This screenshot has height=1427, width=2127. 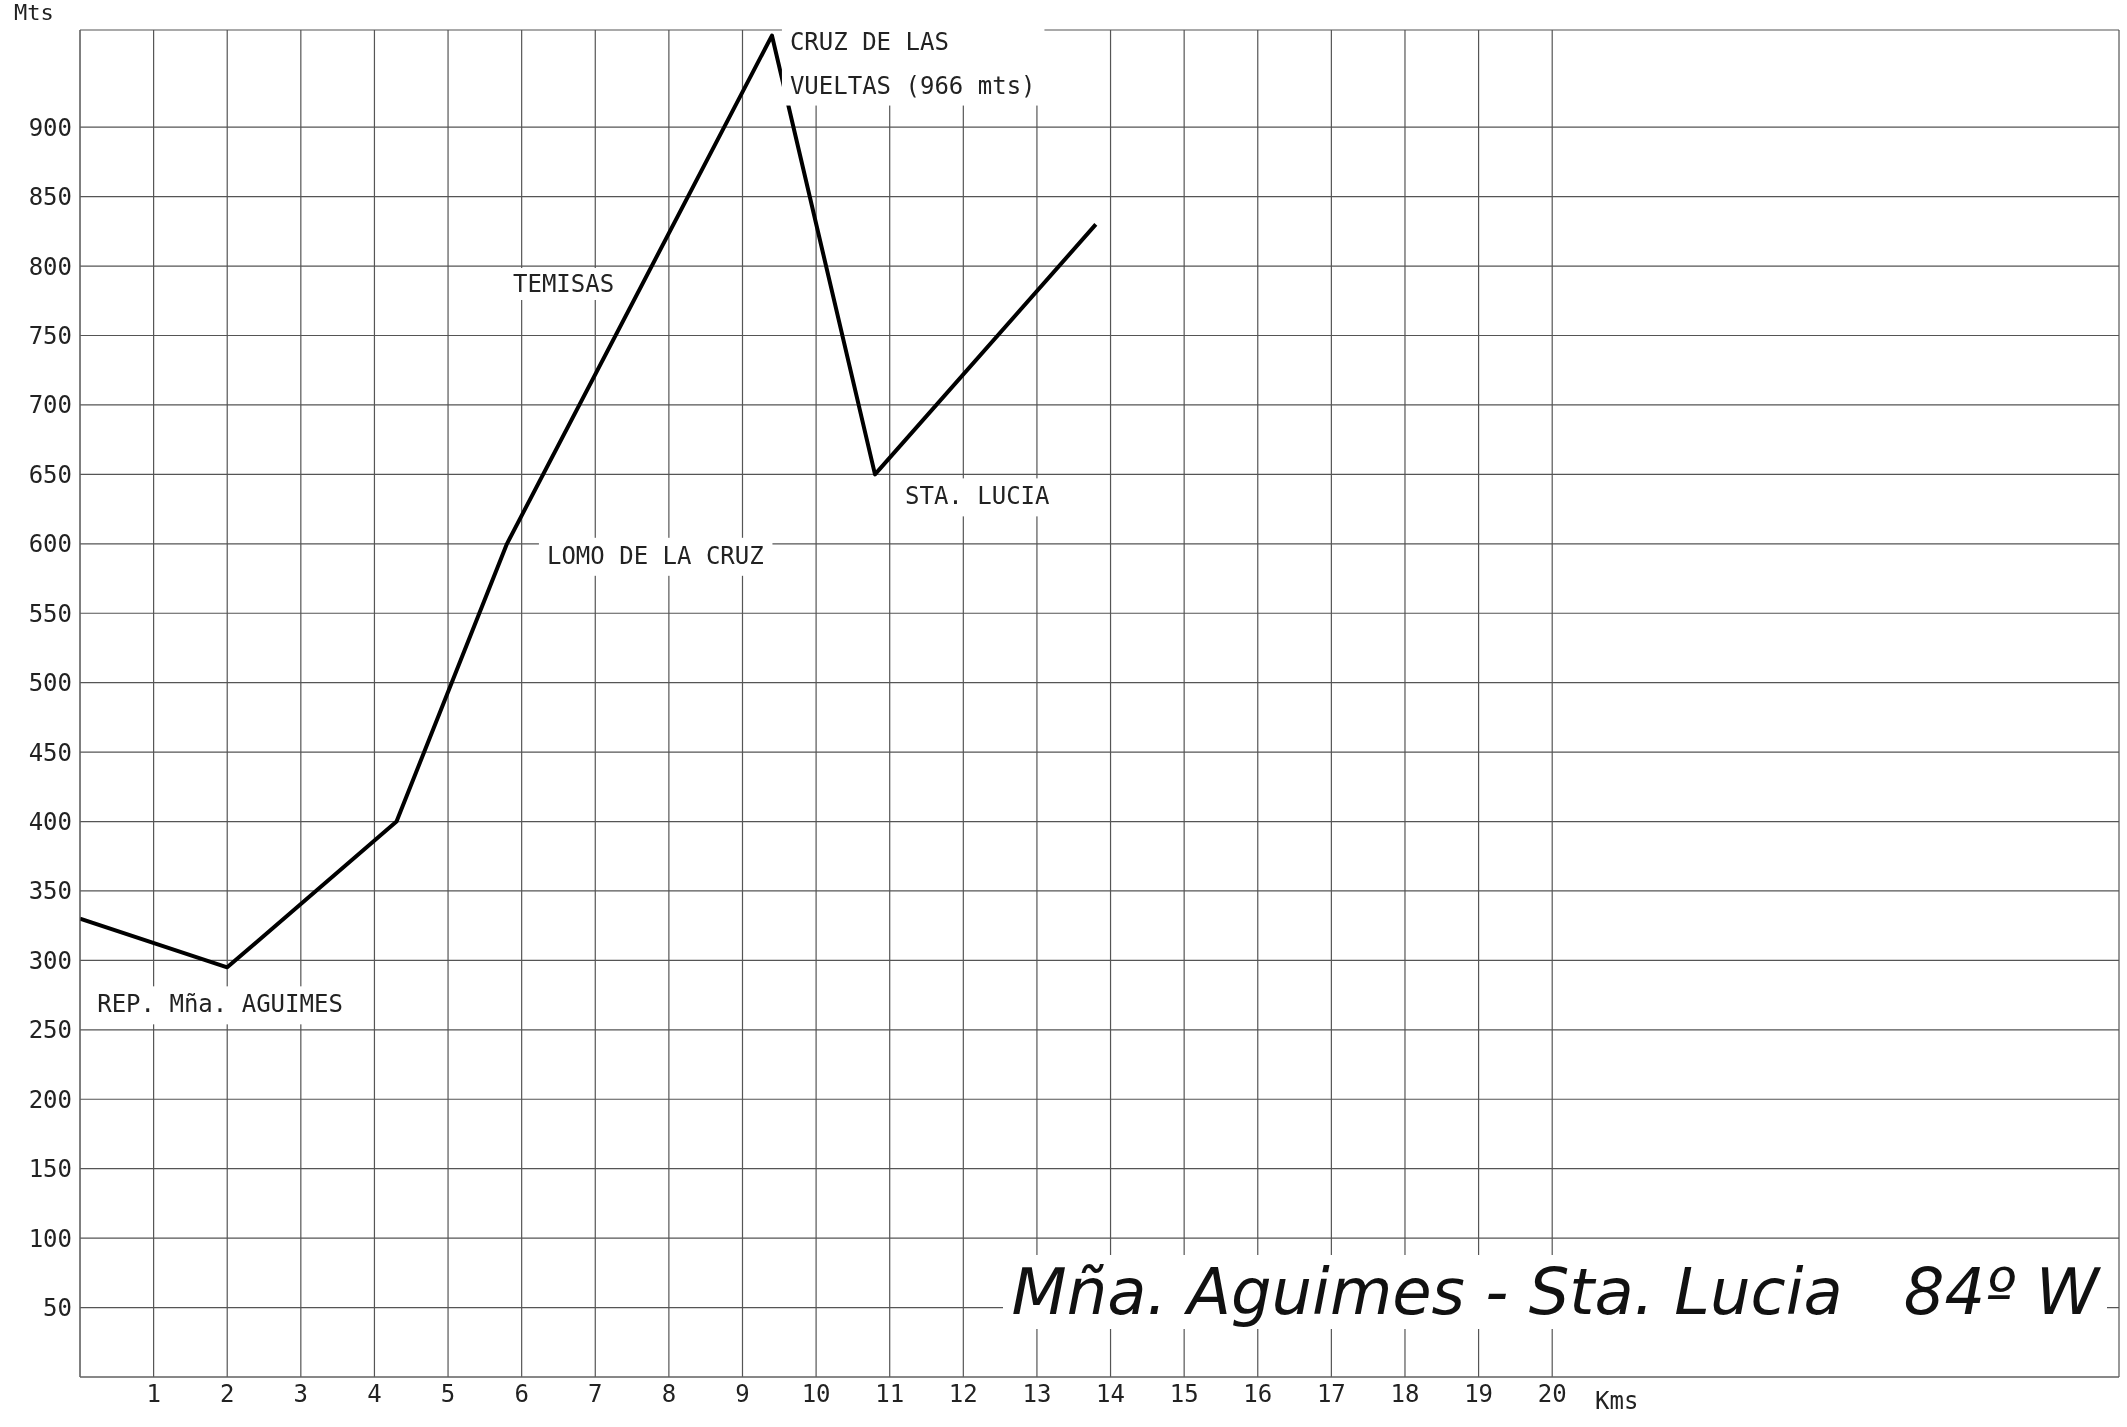 I want to click on x-tick-label: 2, so click(x=227, y=1394).